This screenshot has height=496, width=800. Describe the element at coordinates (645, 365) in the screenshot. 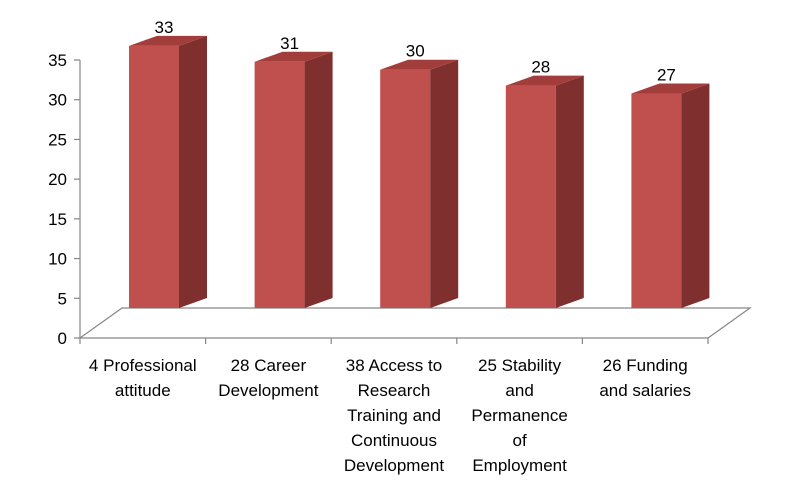

I see `x-category-label-line: 26 Funding` at that location.